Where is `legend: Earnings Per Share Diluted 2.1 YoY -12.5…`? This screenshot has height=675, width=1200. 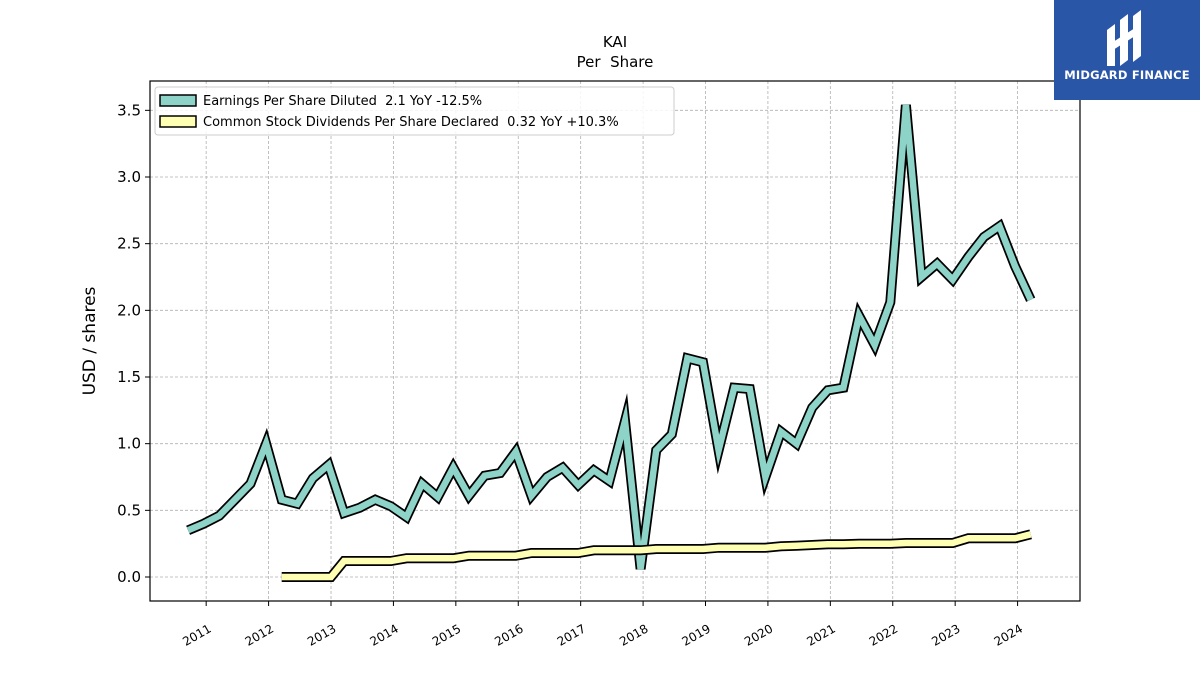 legend: Earnings Per Share Diluted 2.1 YoY -12.5… is located at coordinates (414, 111).